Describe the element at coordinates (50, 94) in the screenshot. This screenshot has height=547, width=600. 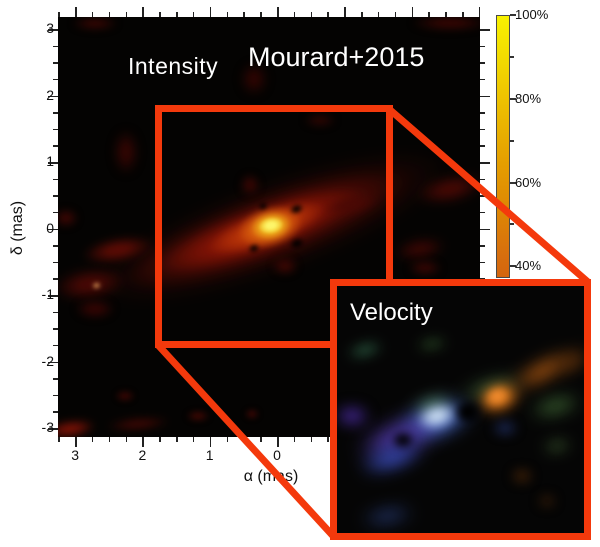
I see `y-tick-label: 2` at that location.